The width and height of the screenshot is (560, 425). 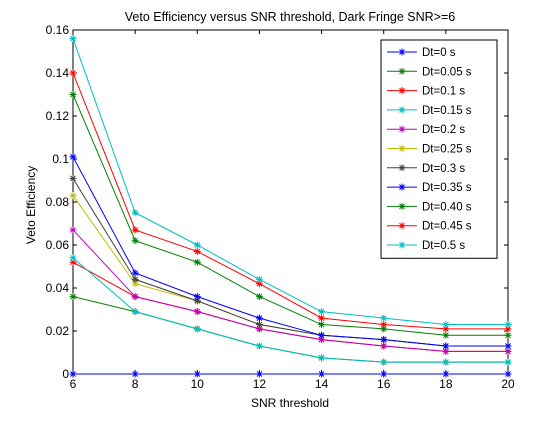 I want to click on x-tick-label: 8, so click(x=135, y=384).